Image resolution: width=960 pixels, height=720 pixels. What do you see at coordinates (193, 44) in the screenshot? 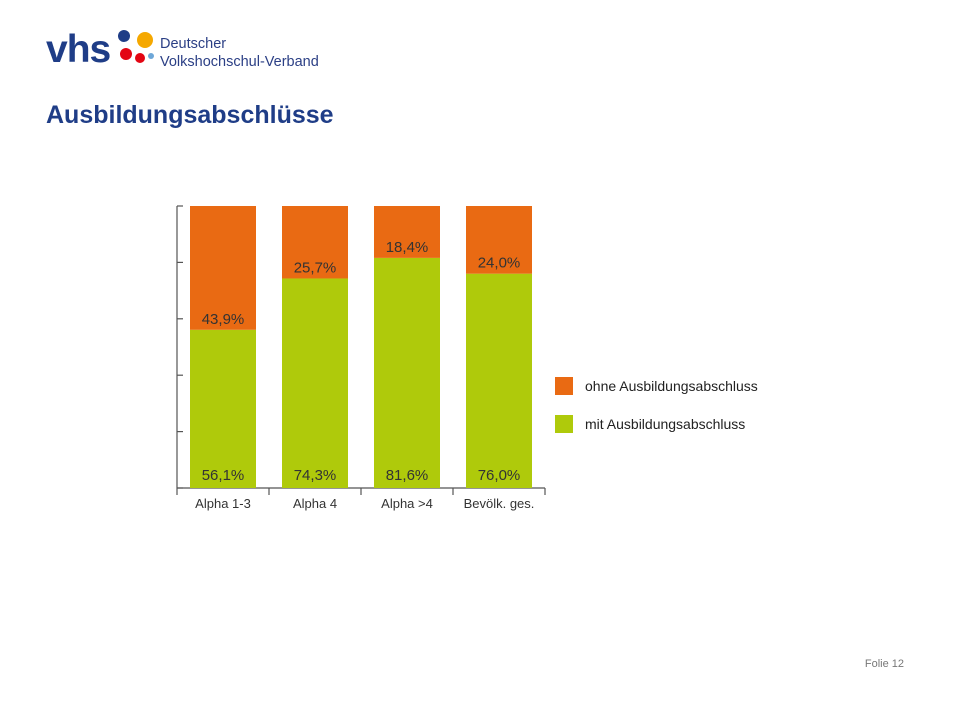
I see `logo-line-1: Deutscher` at bounding box center [193, 44].